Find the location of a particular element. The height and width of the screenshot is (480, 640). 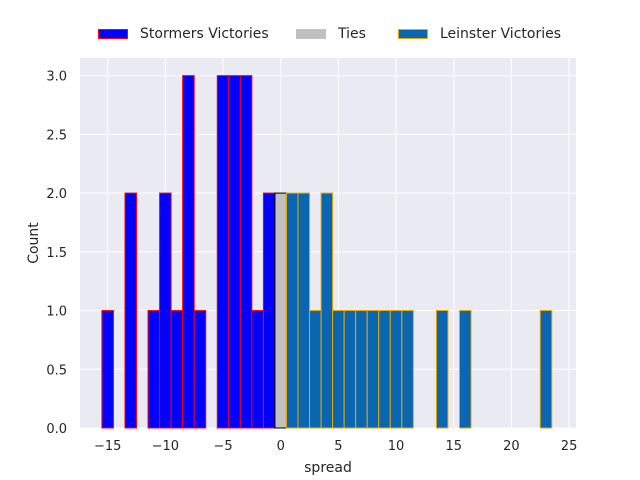

x-axis-ticks: −15 −10 −5 0 5 10 15 20 25 is located at coordinates (335, 446).